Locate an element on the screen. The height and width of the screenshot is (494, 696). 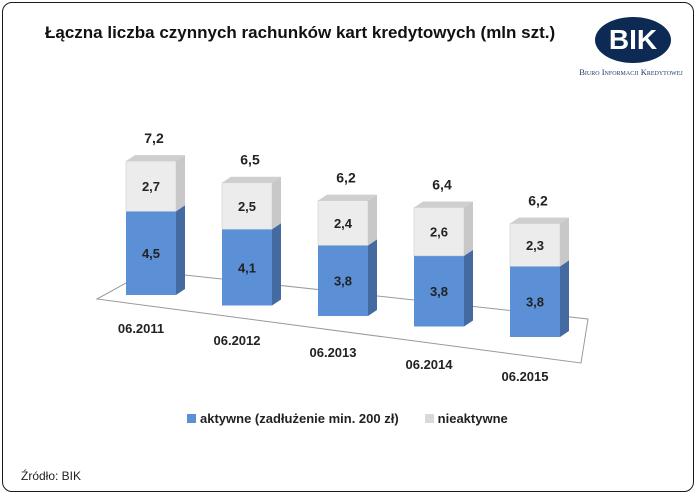
bik-logo-mark: BIK is located at coordinates (633, 40).